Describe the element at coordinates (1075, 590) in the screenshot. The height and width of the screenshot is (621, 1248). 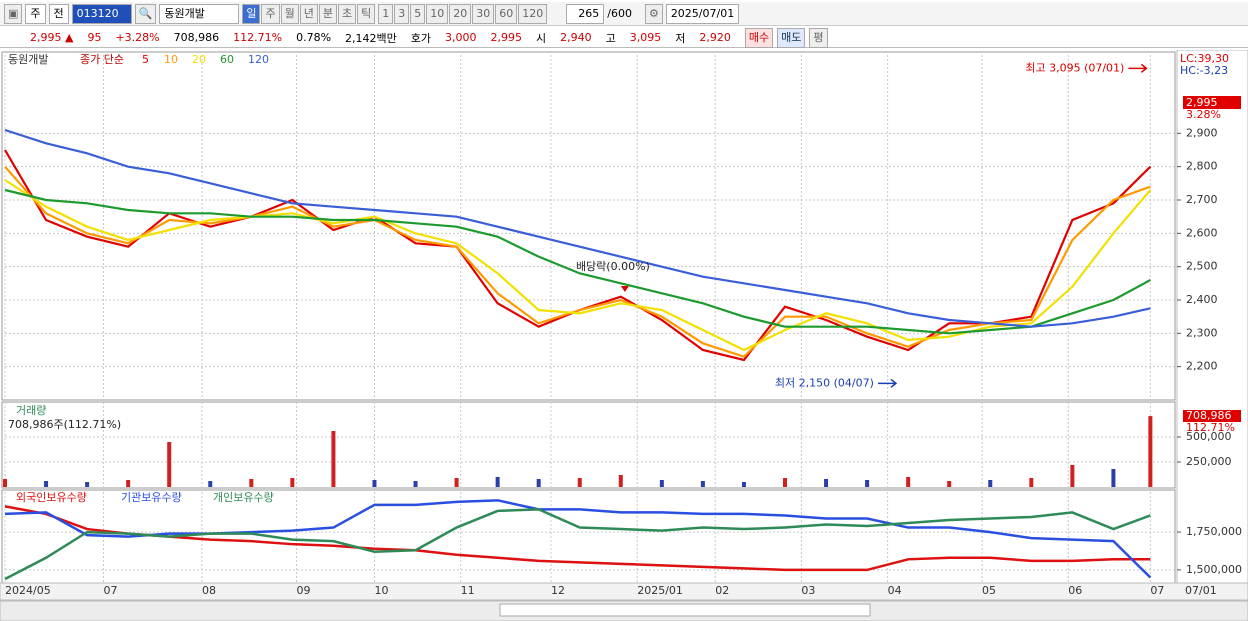
I see `x-tick-label: 06` at that location.